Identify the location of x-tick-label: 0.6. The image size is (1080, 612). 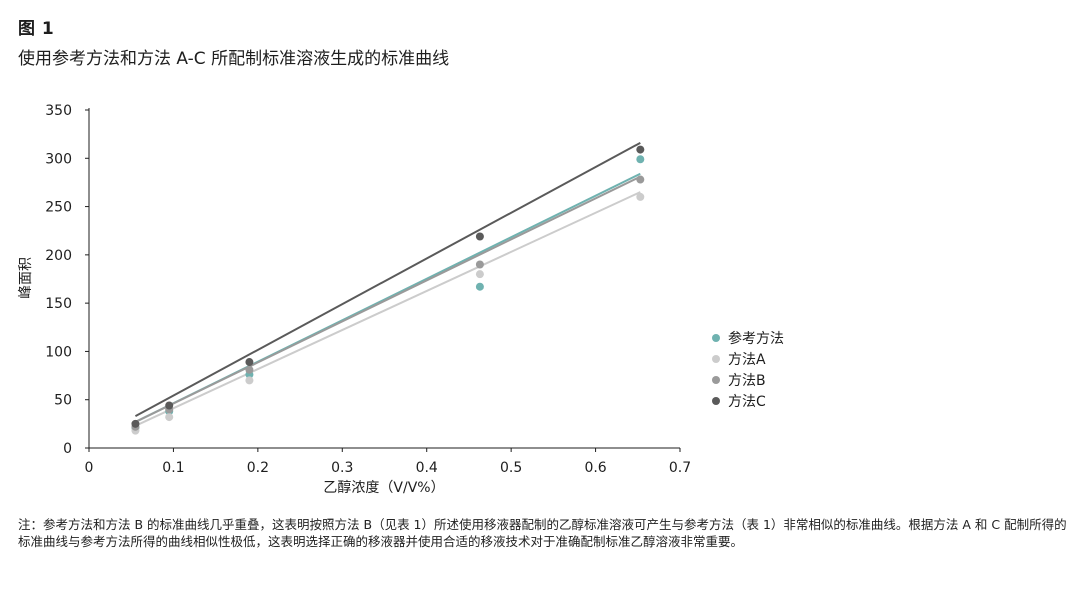
(595, 468).